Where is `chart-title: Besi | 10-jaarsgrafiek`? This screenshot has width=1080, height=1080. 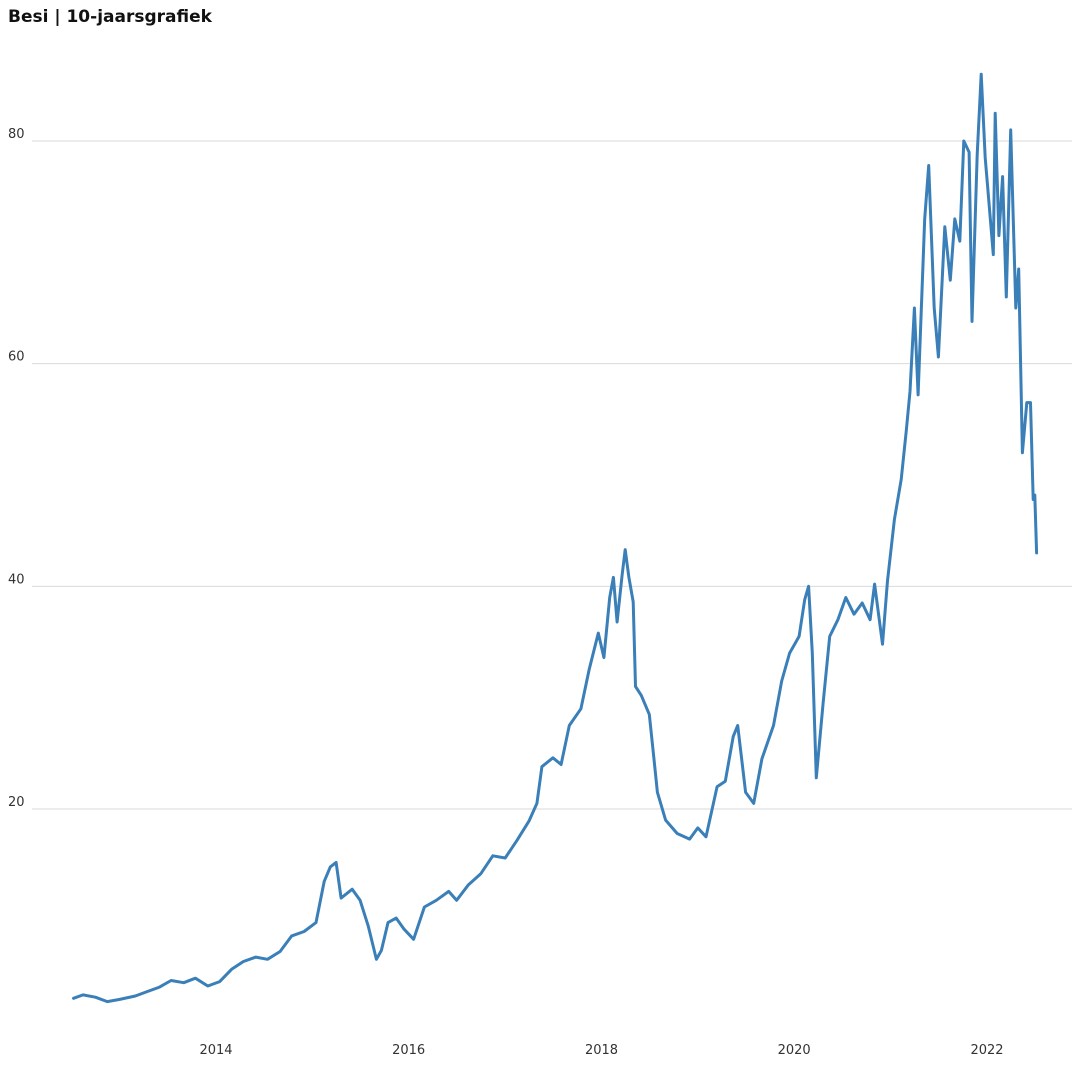
chart-title: Besi | 10-jaarsgrafiek is located at coordinates (110, 17).